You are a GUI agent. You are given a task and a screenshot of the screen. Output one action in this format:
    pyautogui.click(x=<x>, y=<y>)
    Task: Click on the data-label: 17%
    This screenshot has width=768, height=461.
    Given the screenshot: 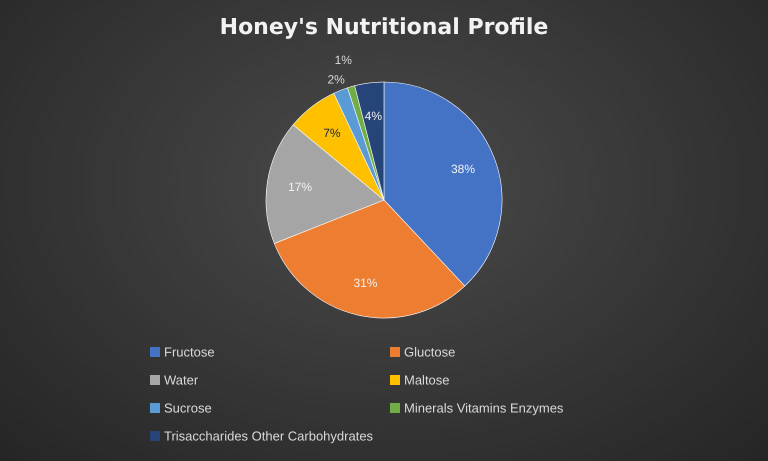 What is the action you would take?
    pyautogui.click(x=300, y=187)
    